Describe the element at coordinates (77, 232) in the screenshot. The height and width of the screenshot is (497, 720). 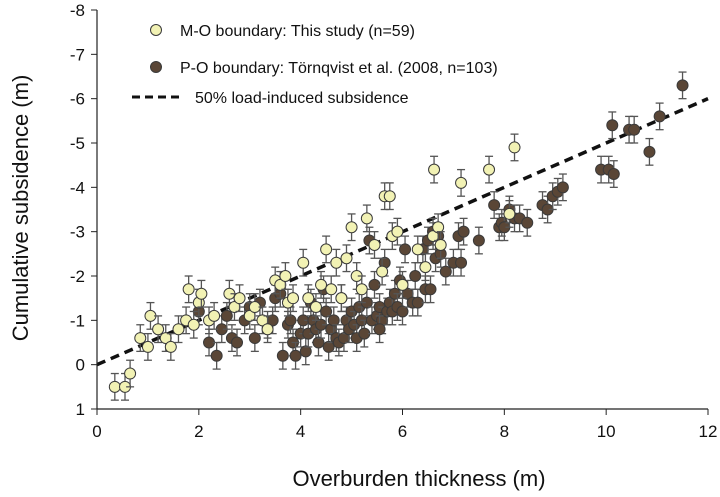
I see `y-tick-label: -3` at that location.